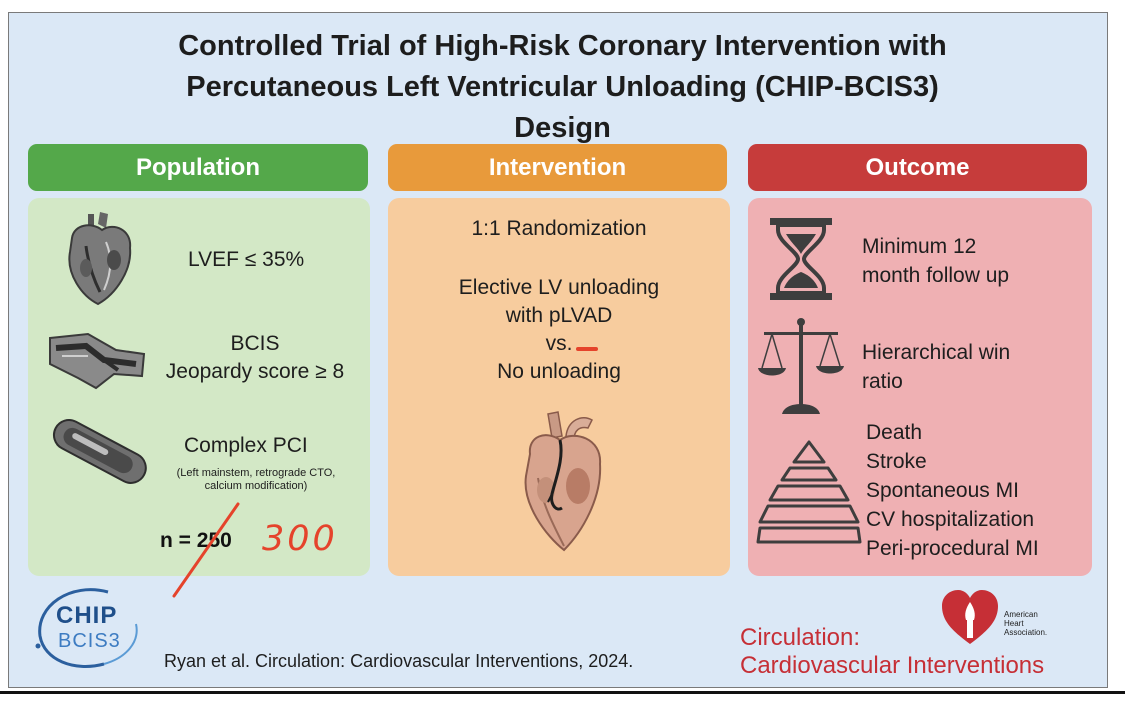  Describe the element at coordinates (809, 492) in the screenshot. I see `hierarchy-pyramid-icon` at that location.